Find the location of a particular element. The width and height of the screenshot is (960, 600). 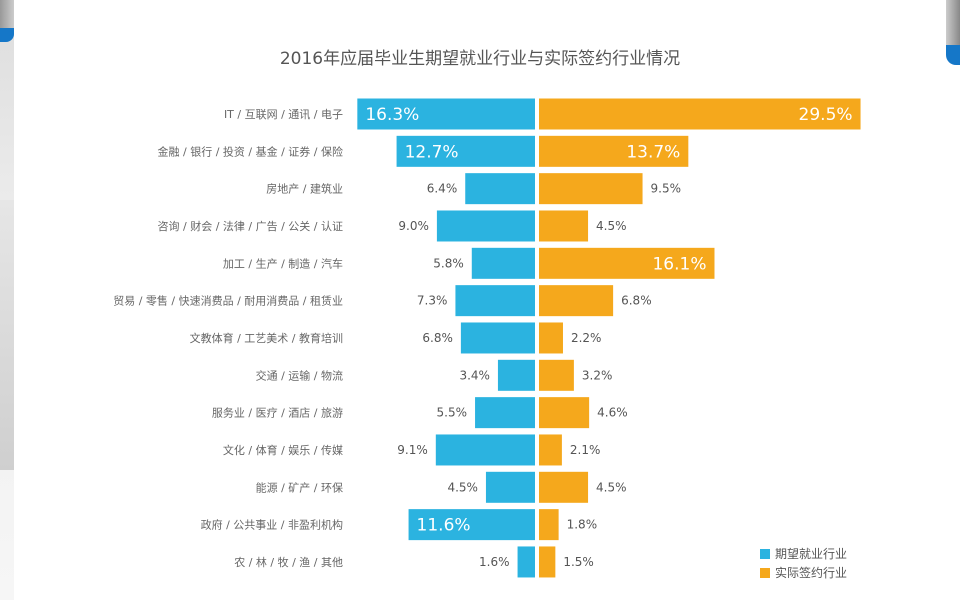

data-label-actual: 6.8% is located at coordinates (636, 301).